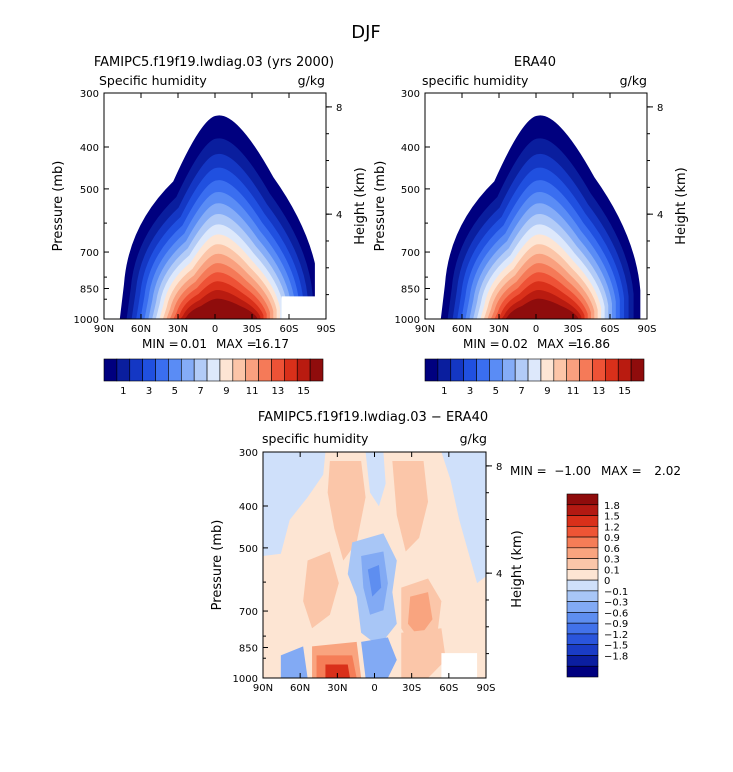 This screenshot has width=733, height=772. Describe the element at coordinates (534, 377) in the screenshot. I see `panel-obs-colorbar: 1 3 5 7 9 11 13 15` at that location.